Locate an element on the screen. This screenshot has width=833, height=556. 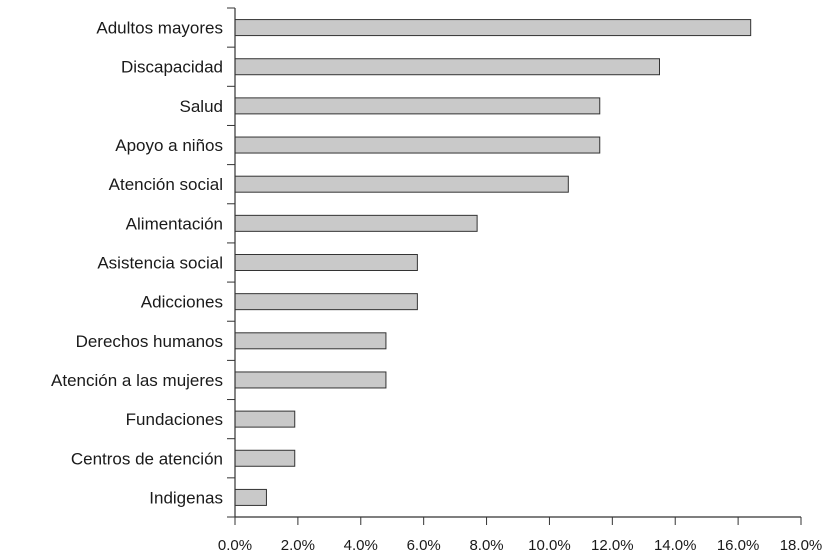
x-tick-label: 2.0% is located at coordinates (298, 545).